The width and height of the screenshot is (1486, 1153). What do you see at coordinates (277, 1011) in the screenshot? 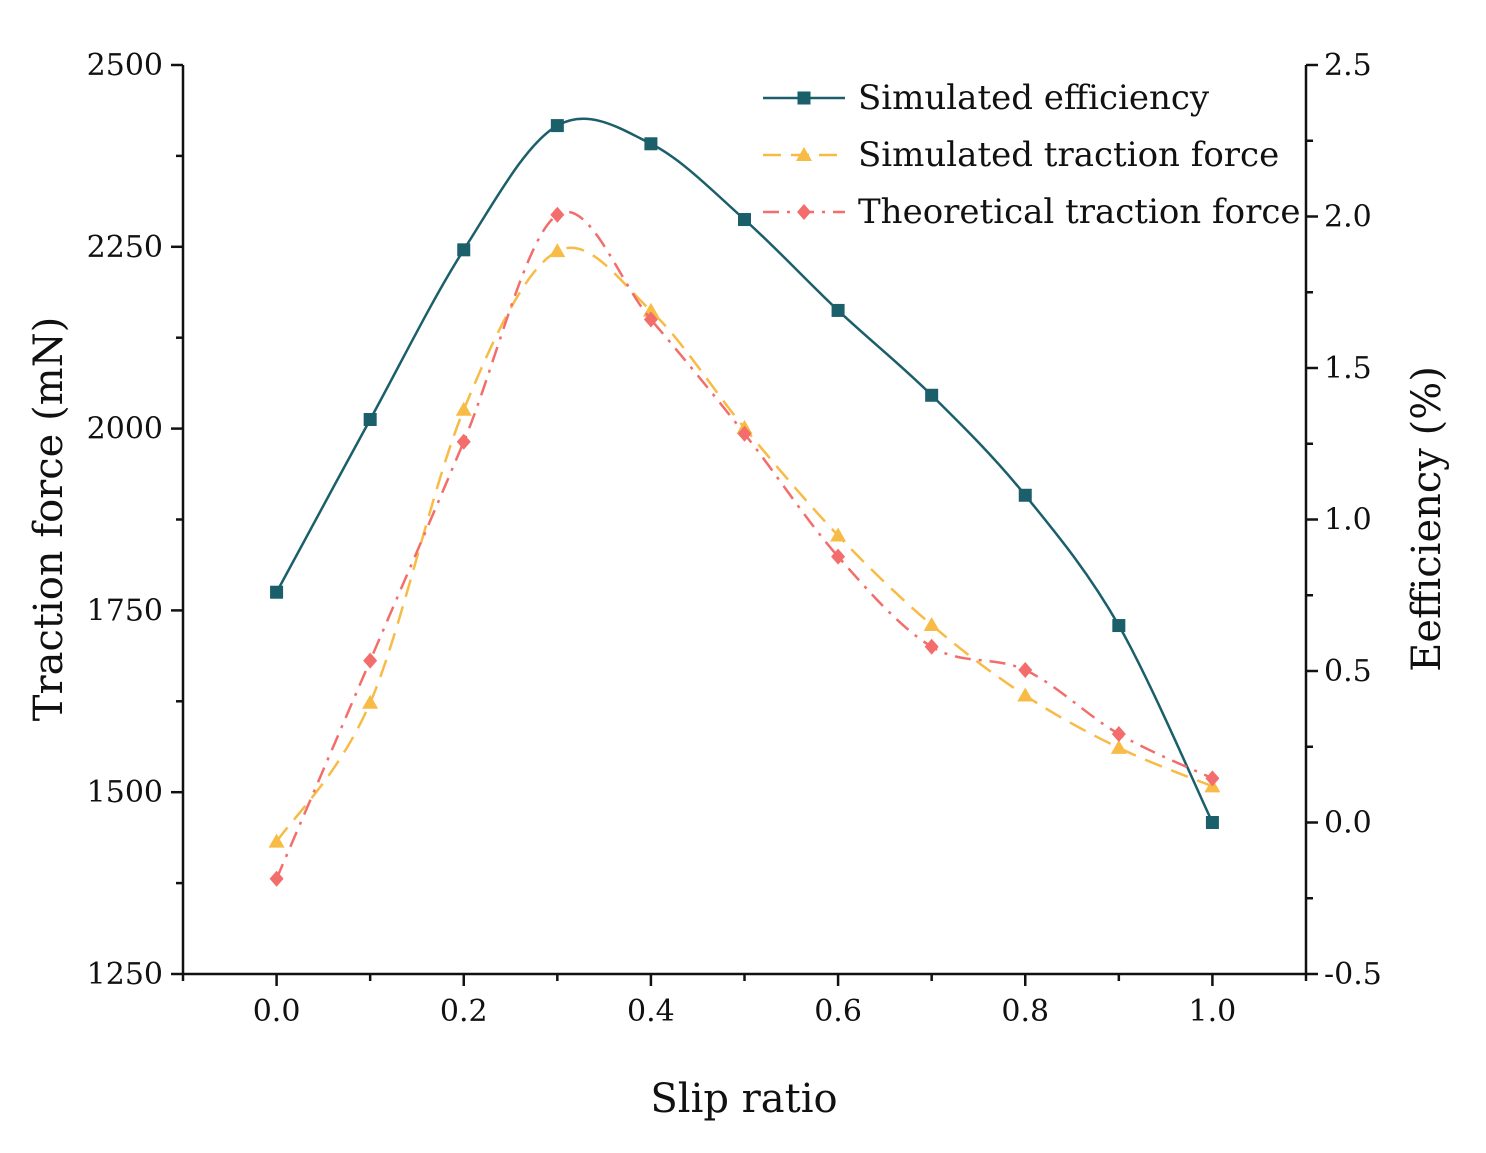
I see `x-tick-label: 0.0` at bounding box center [277, 1011].